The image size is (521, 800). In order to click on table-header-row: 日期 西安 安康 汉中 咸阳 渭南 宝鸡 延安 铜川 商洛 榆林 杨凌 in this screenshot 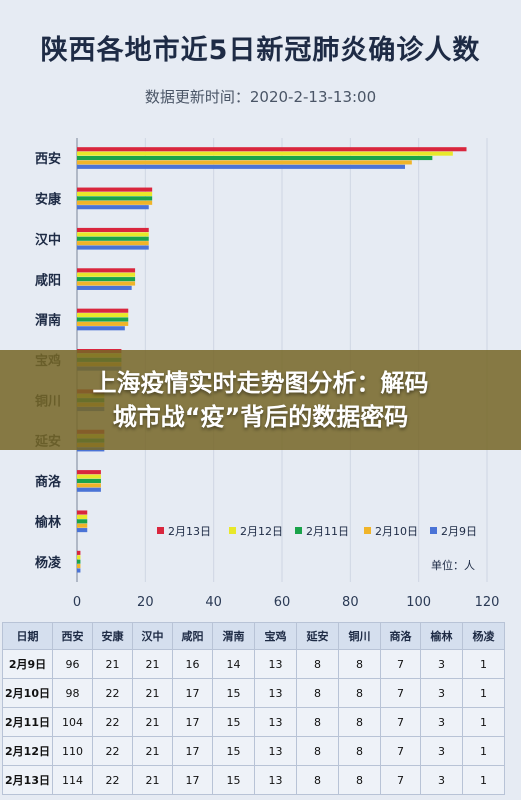, I will do `click(253, 636)`.